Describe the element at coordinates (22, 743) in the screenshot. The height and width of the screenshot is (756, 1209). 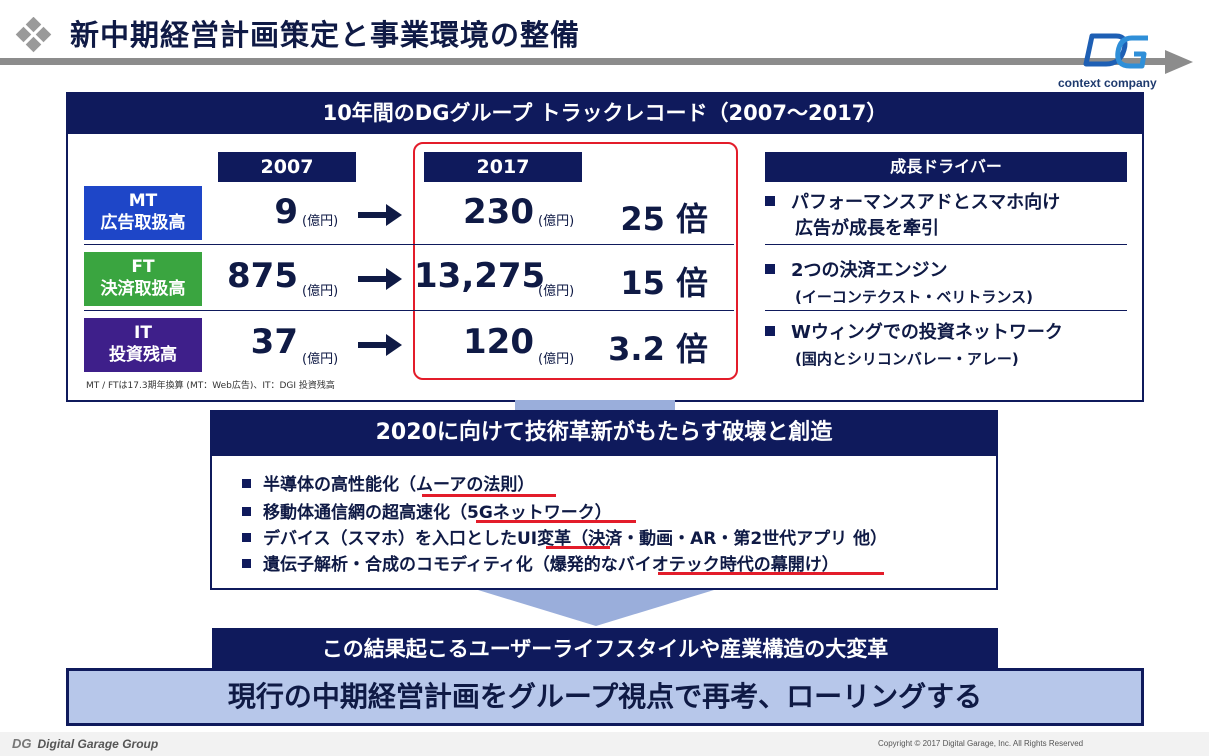
I see `dg-small-logo-icon: DG` at that location.